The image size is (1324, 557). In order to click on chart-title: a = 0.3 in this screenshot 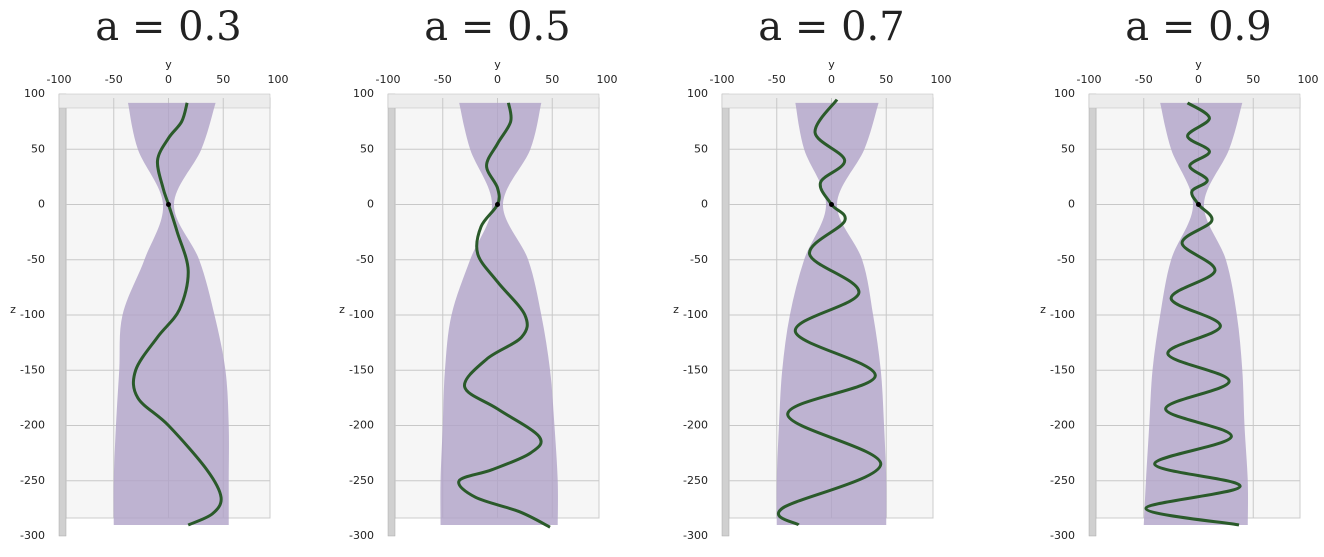, I will do `click(168, 27)`.